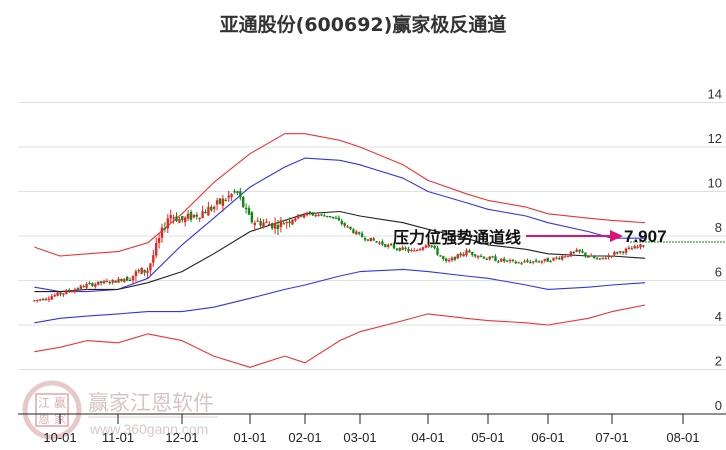 This screenshot has height=450, width=726. I want to click on watermark-url: www.360gann.com, so click(148, 429).